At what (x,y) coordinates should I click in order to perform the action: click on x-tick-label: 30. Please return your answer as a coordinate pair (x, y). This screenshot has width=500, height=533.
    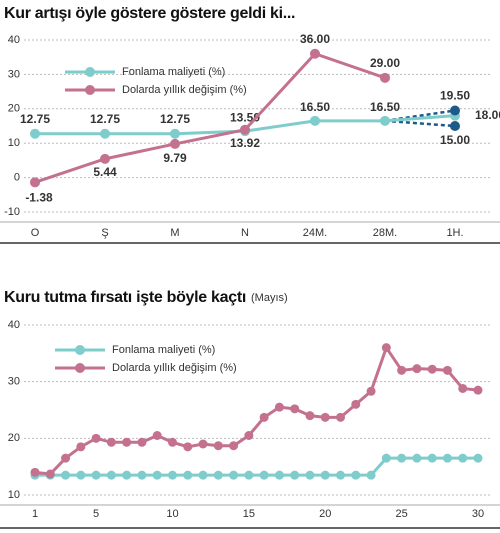
    Looking at the image, I should click on (478, 514).